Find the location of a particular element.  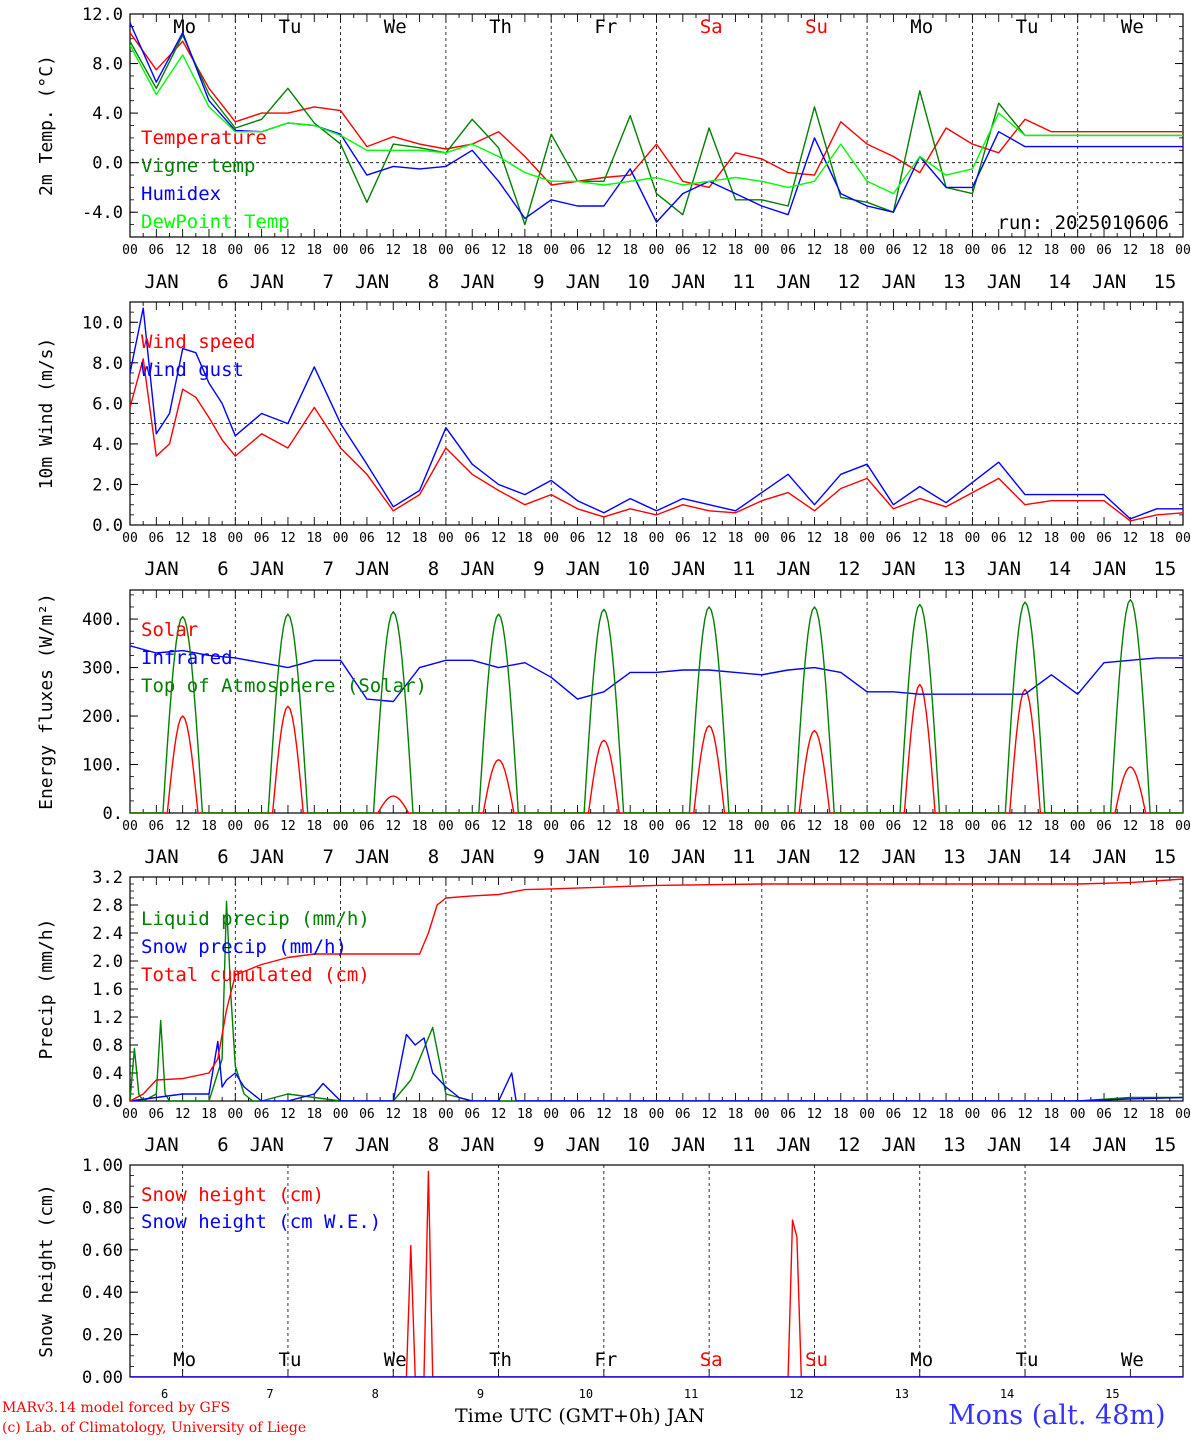

legend-entry: Solar is located at coordinates (169, 630).